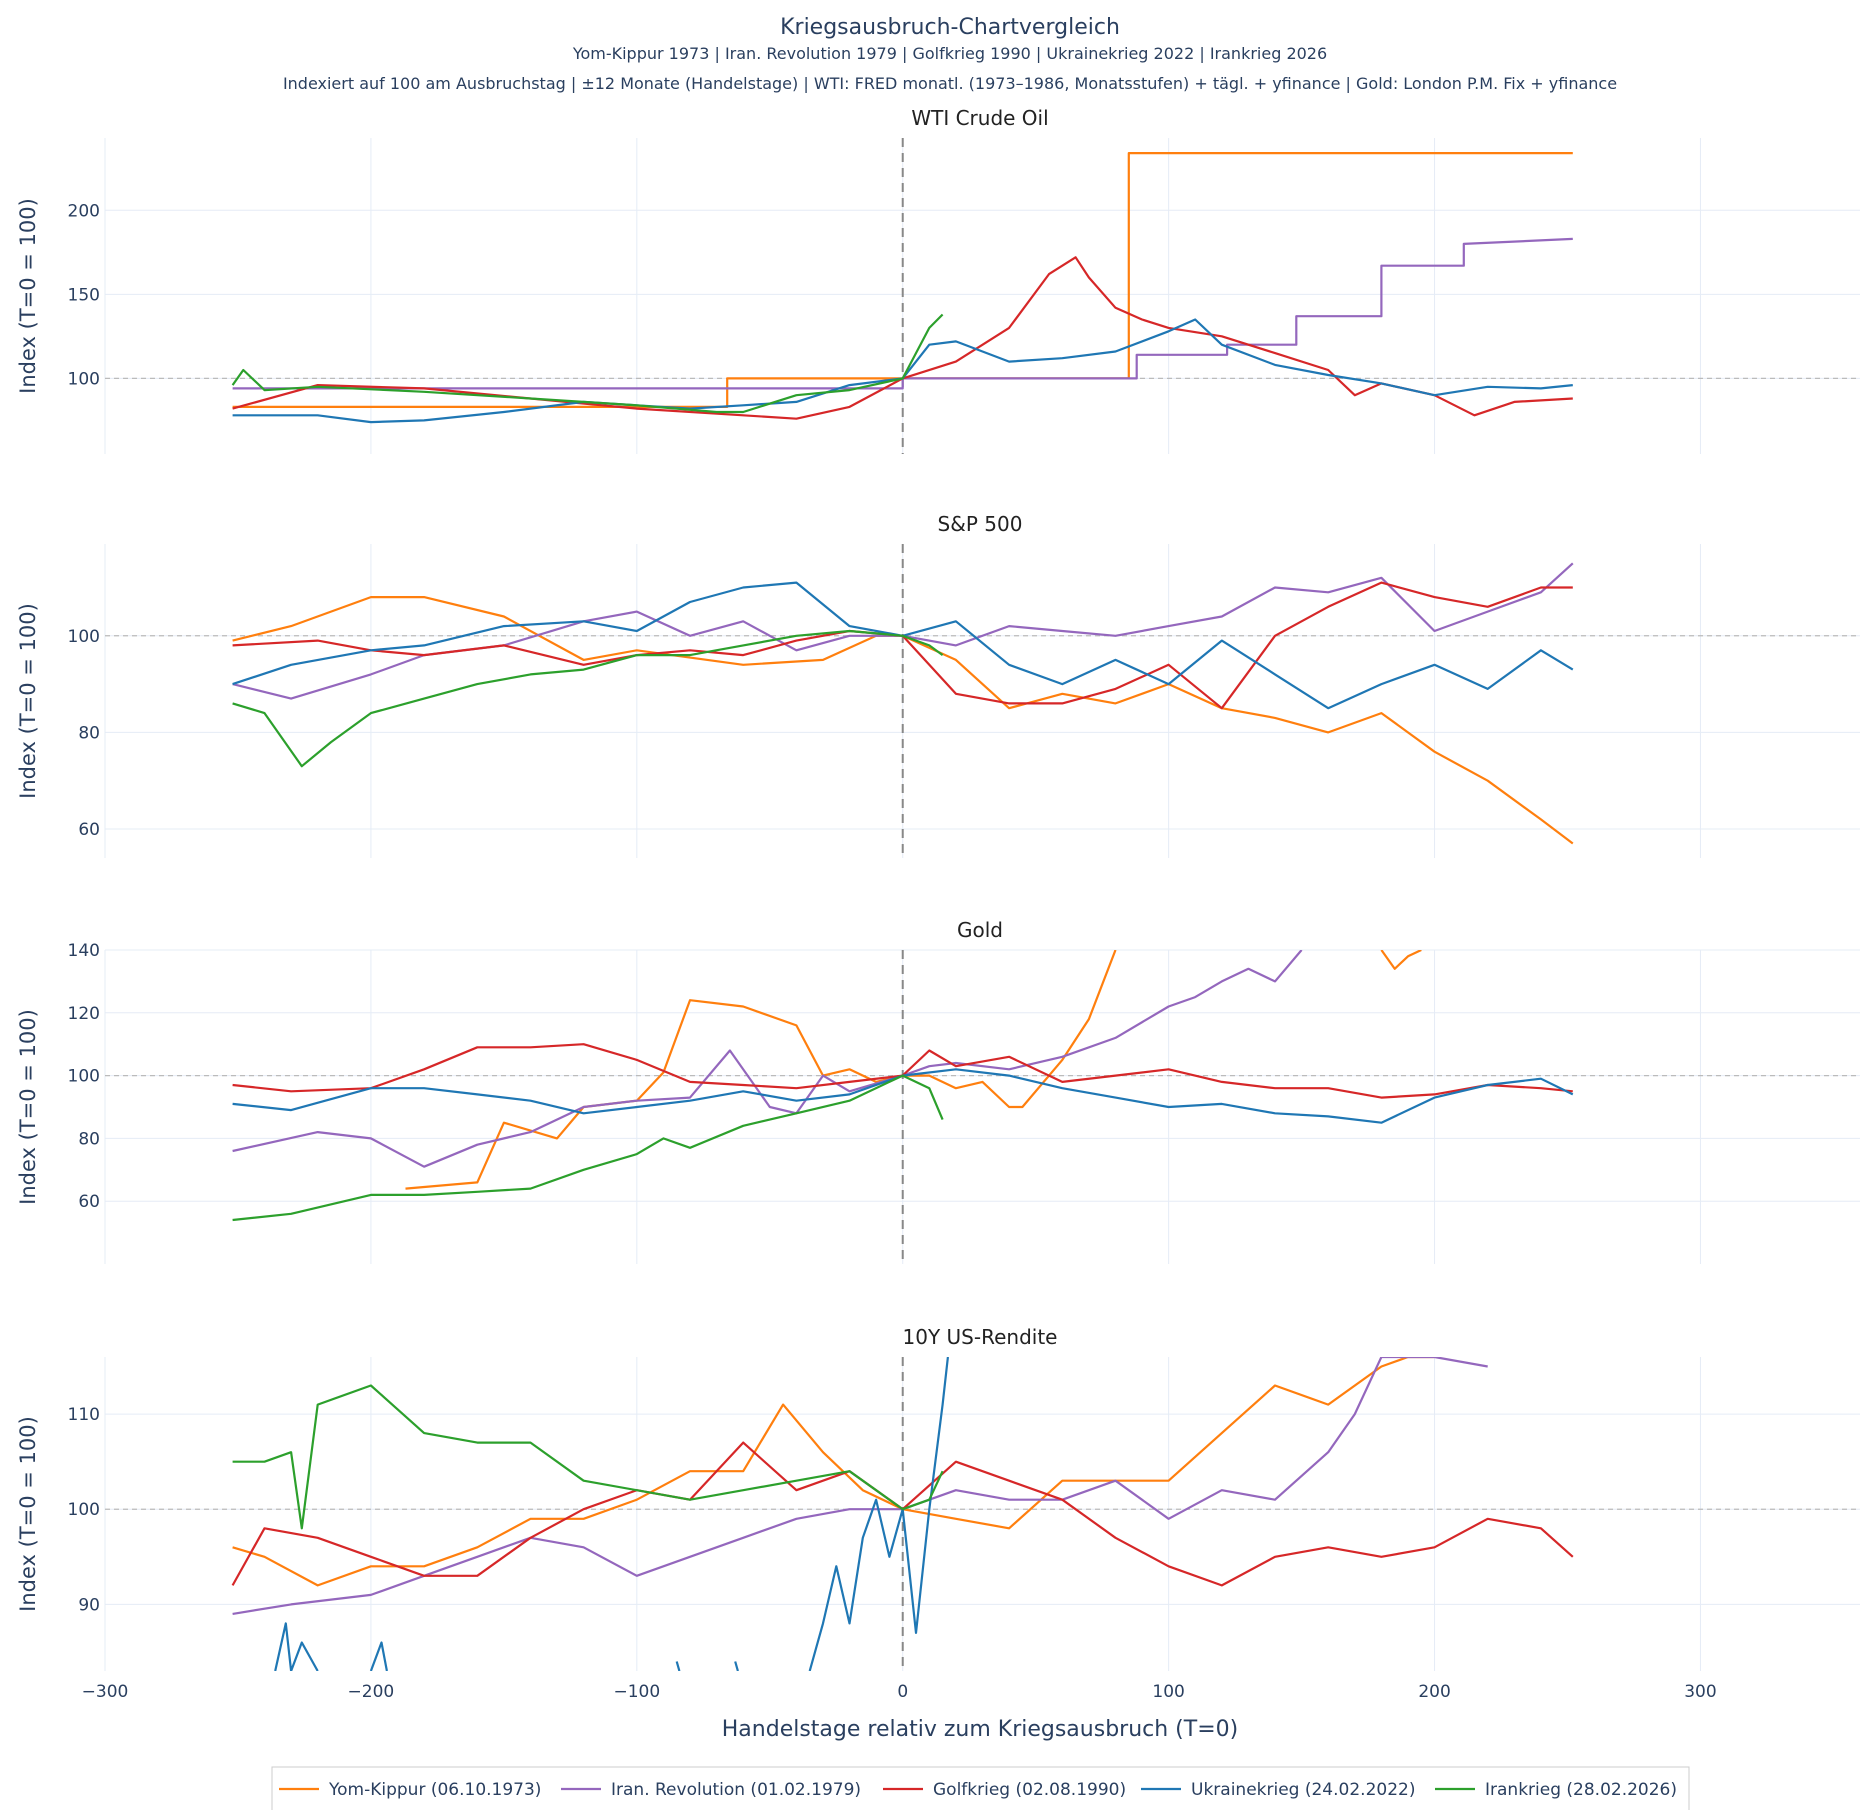  Describe the element at coordinates (84, 295) in the screenshot. I see `y-tick-label: 150` at that location.